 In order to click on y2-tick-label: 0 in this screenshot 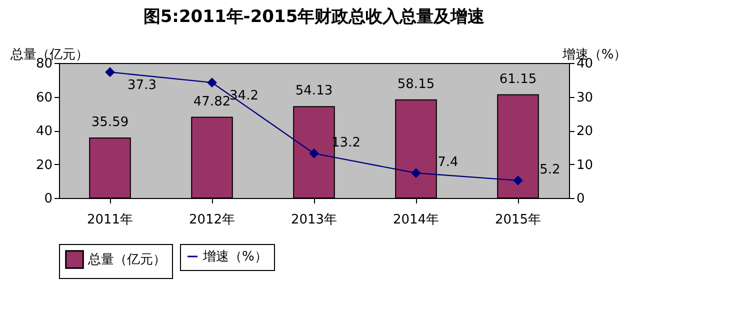, I will do `click(580, 199)`.